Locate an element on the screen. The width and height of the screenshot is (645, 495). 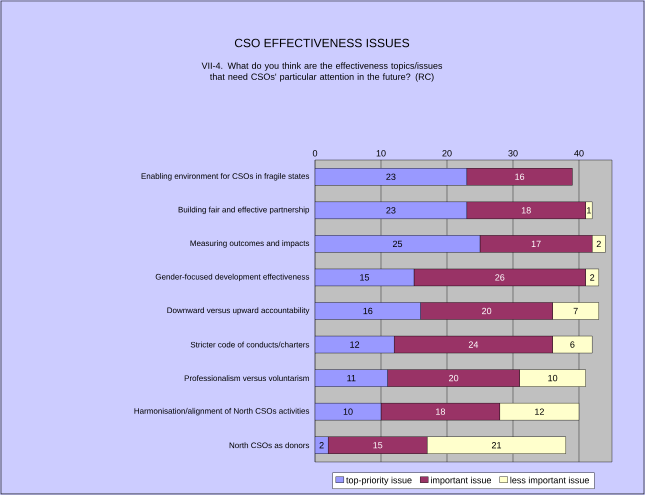
data-label: 11 is located at coordinates (351, 378).